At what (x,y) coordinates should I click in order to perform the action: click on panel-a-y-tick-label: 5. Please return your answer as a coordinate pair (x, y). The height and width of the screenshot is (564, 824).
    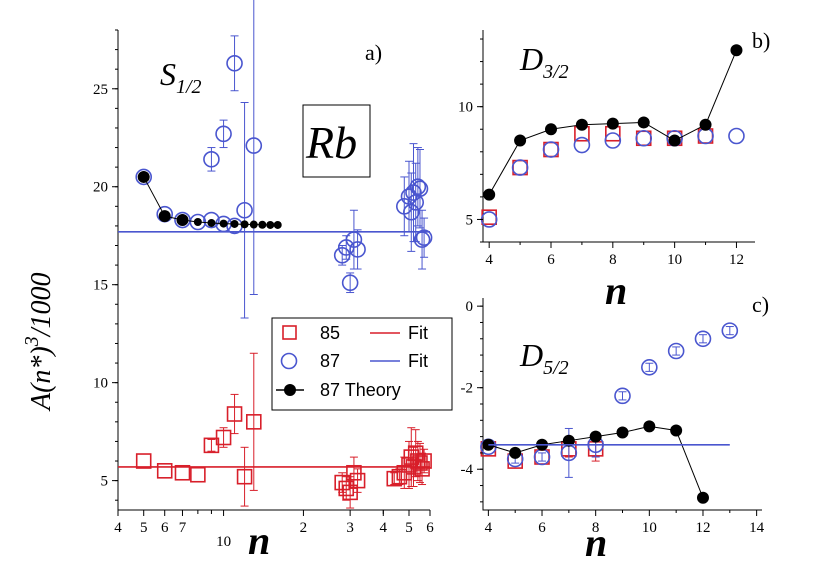
    Looking at the image, I should click on (105, 482).